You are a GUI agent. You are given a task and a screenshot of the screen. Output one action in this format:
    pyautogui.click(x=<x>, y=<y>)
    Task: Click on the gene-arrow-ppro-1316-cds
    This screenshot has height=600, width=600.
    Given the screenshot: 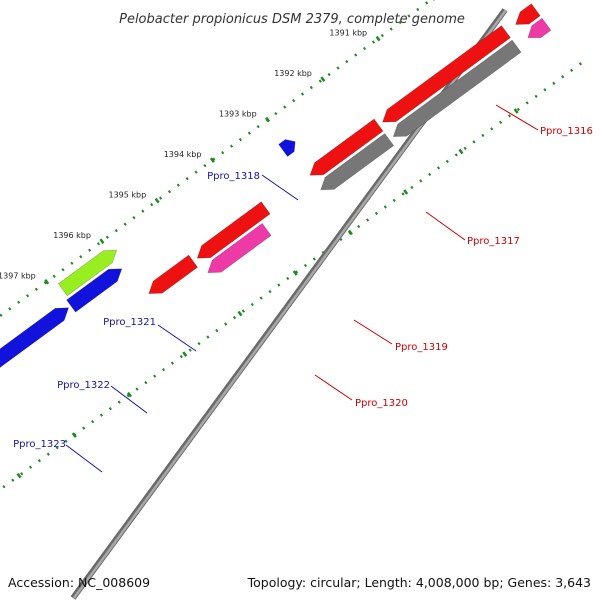 What is the action you would take?
    pyautogui.click(x=457, y=88)
    